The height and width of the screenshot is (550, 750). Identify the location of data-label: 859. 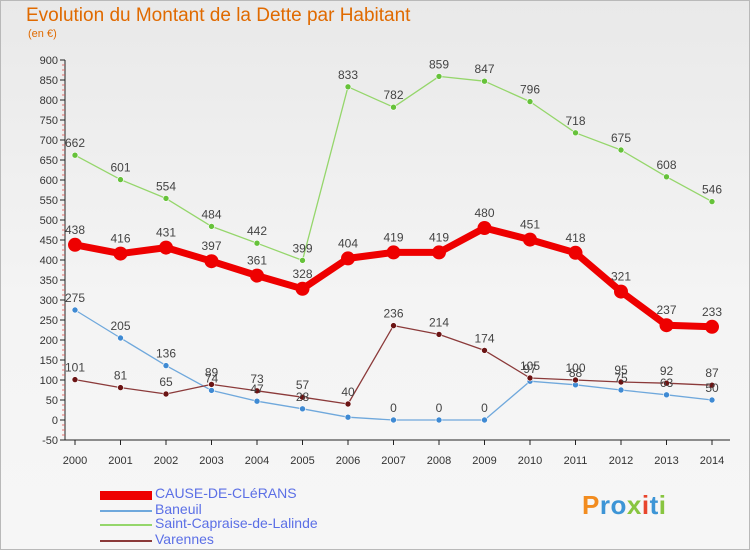
(439, 64).